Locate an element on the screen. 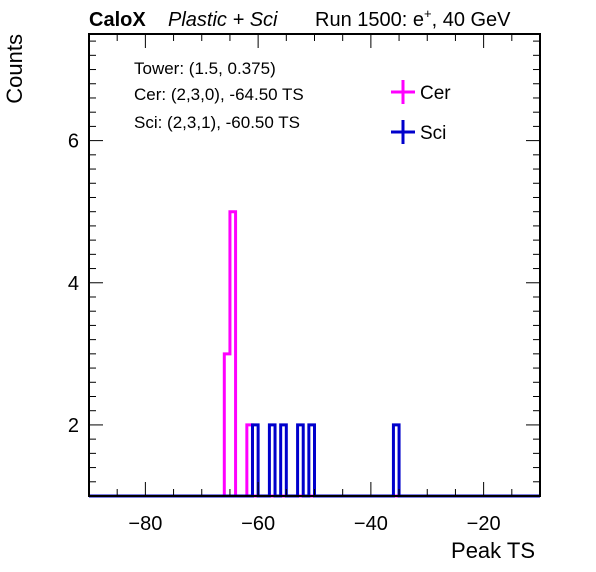 This screenshot has height=572, width=596. title-run-text: Run 1500: e is located at coordinates (369, 20).